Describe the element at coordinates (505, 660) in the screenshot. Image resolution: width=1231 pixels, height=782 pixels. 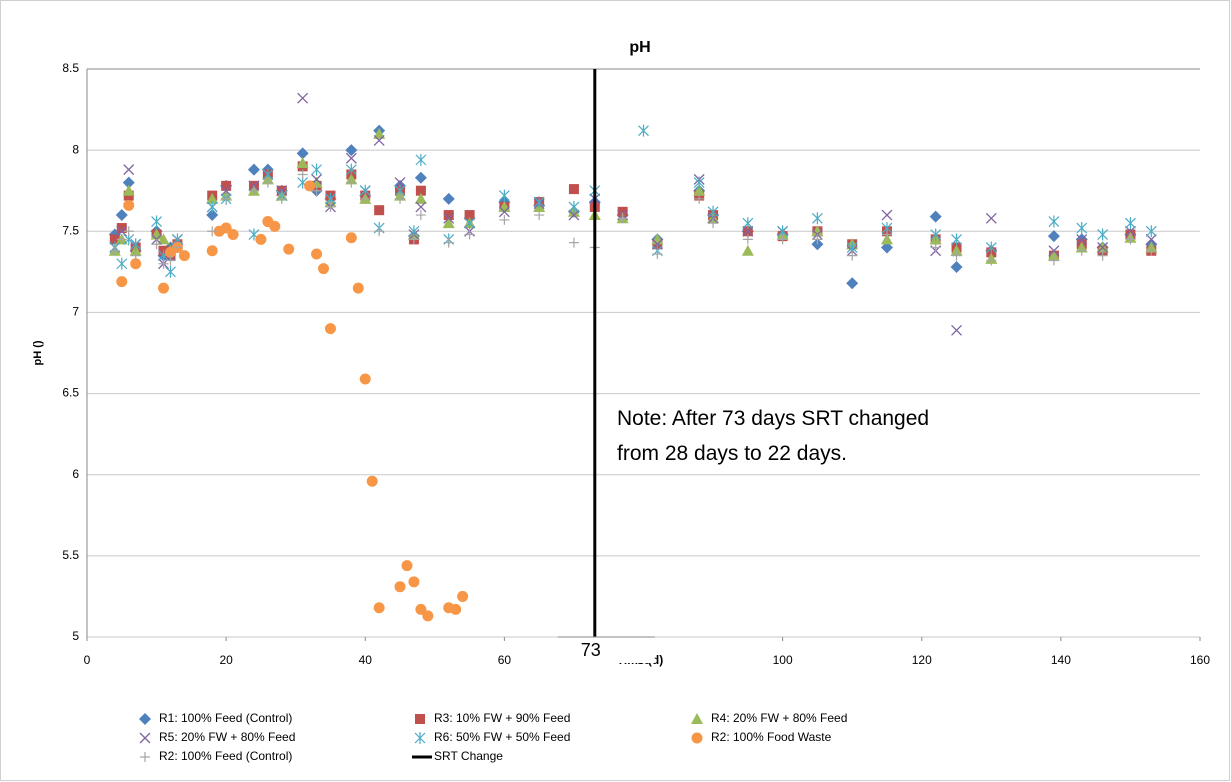
I see `x-tick-label: 60` at that location.